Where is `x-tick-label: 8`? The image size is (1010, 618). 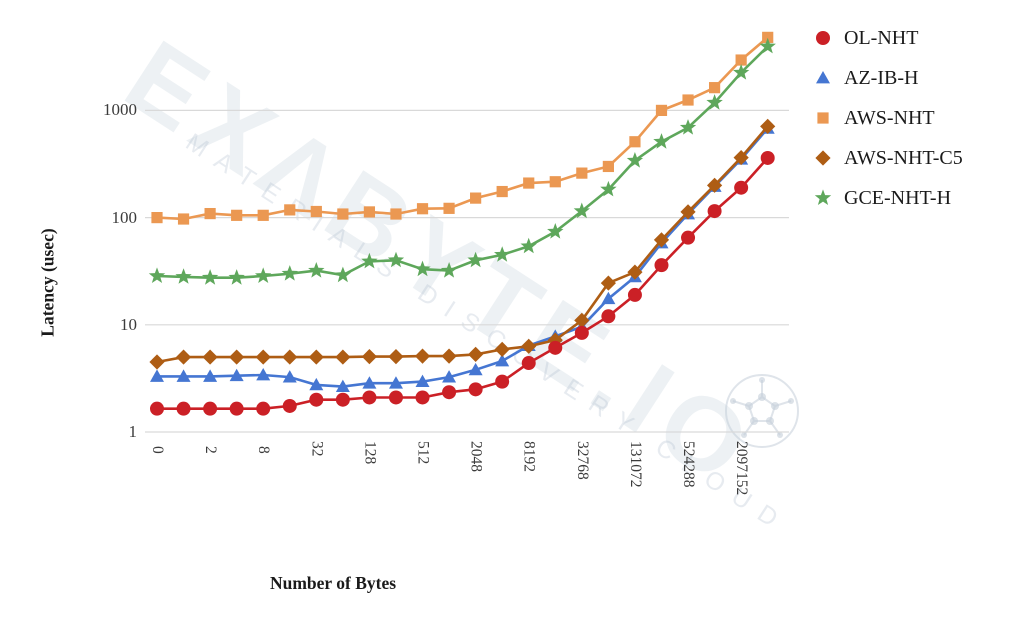
x-tick-label: 8 is located at coordinates (264, 450).